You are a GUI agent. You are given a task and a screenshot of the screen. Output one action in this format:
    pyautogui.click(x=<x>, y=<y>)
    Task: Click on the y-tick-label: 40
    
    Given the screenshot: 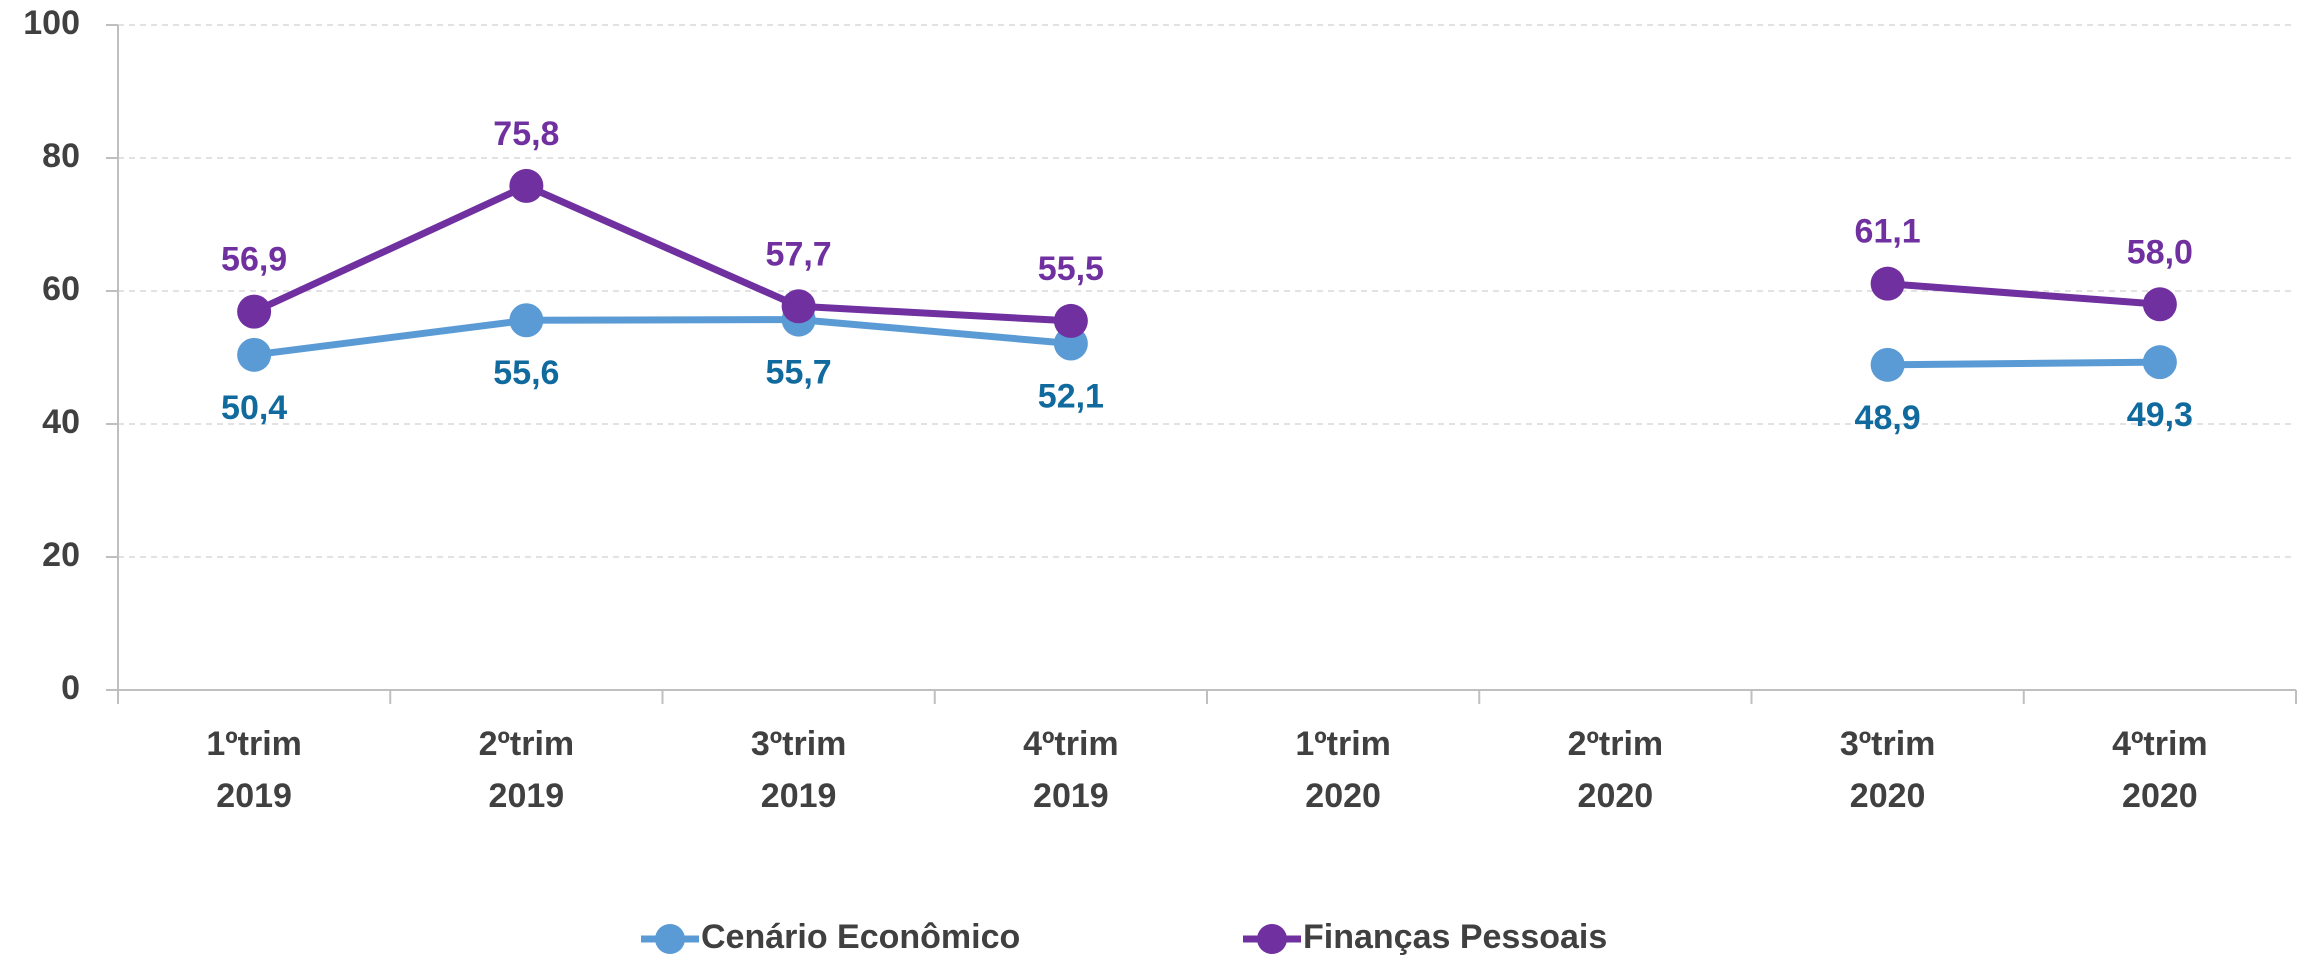 What is the action you would take?
    pyautogui.click(x=61, y=422)
    